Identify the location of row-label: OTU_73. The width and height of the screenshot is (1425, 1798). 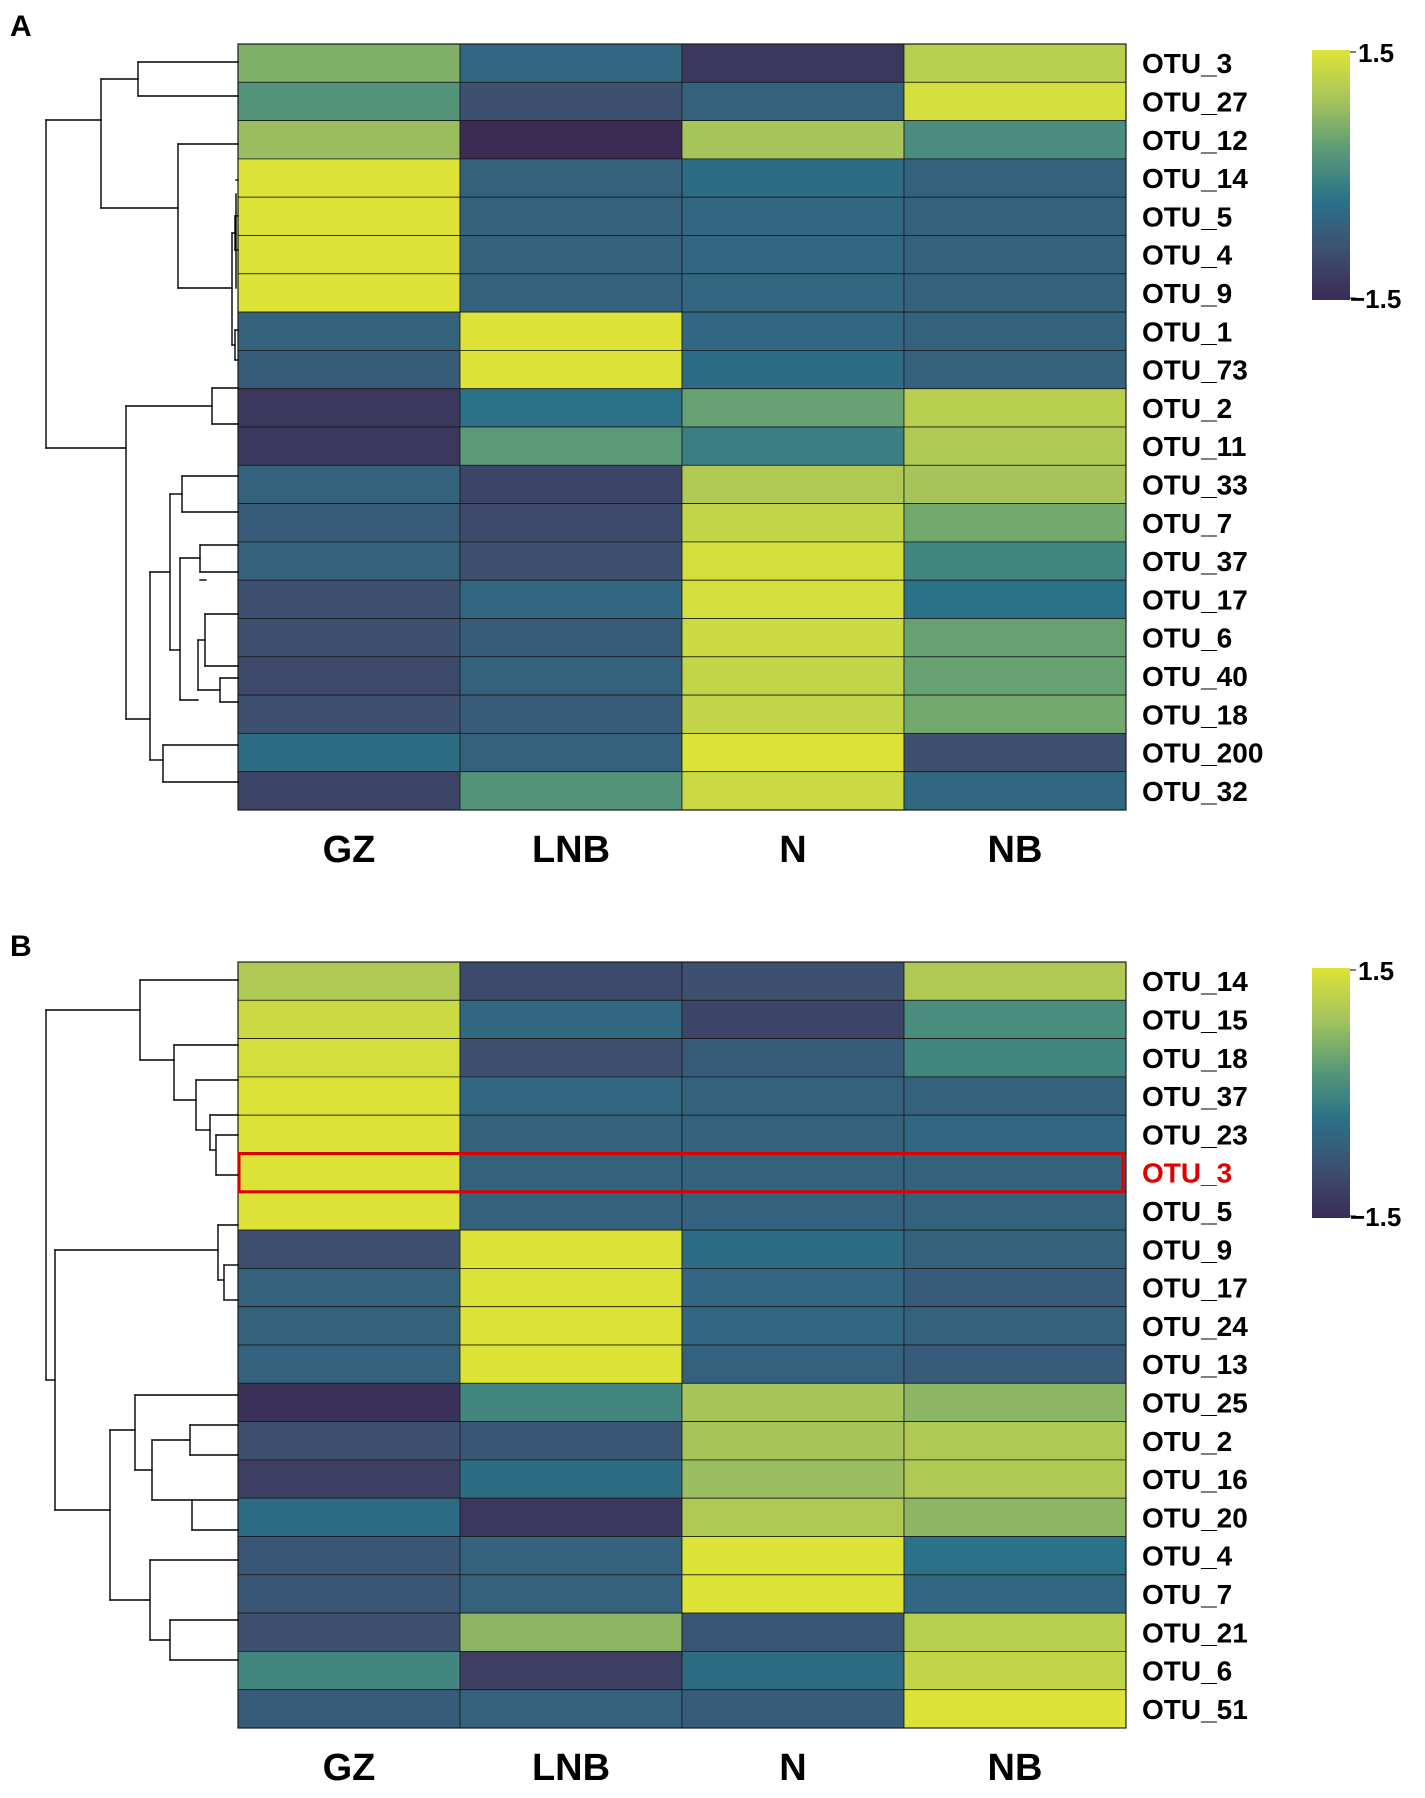
(1195, 370).